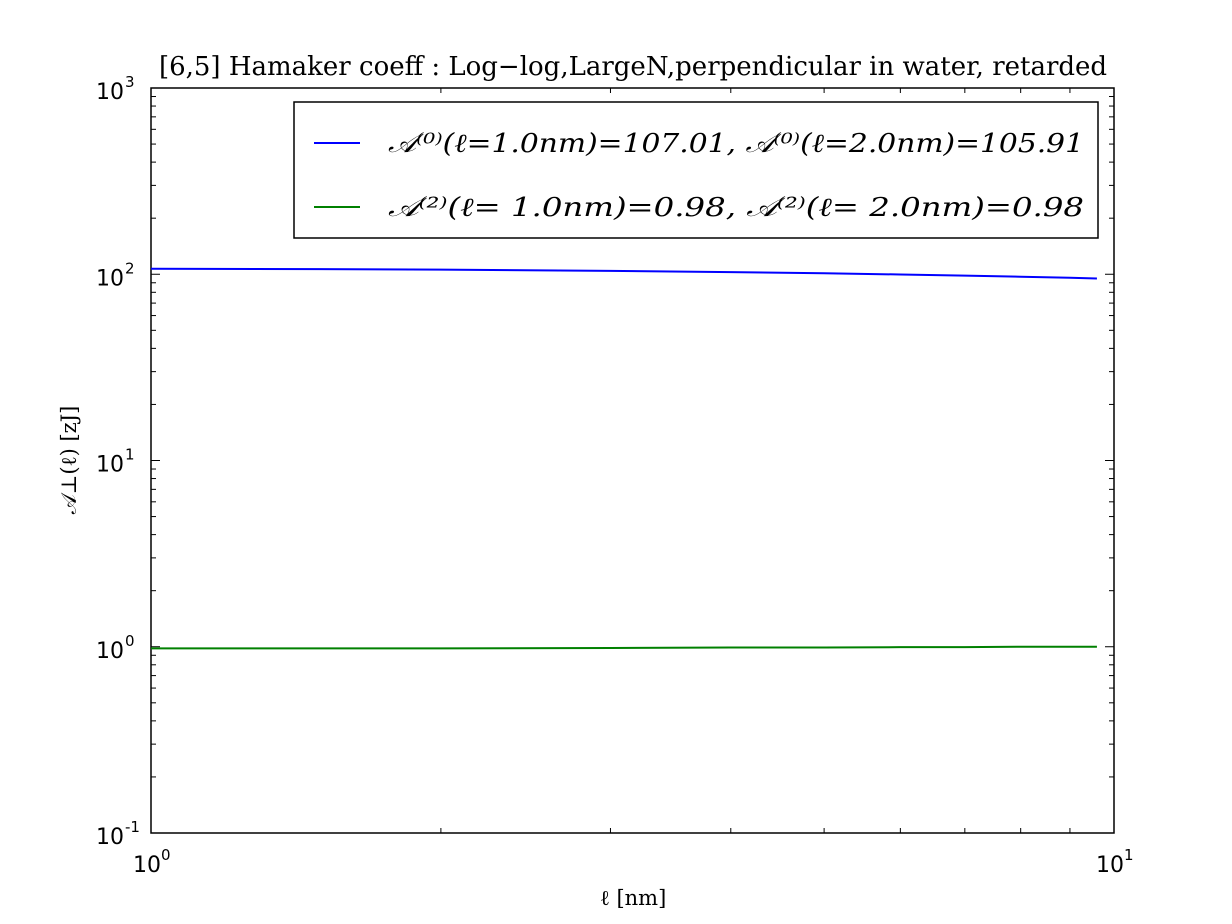  I want to click on y-tick-label: 10 3, so click(115, 89).